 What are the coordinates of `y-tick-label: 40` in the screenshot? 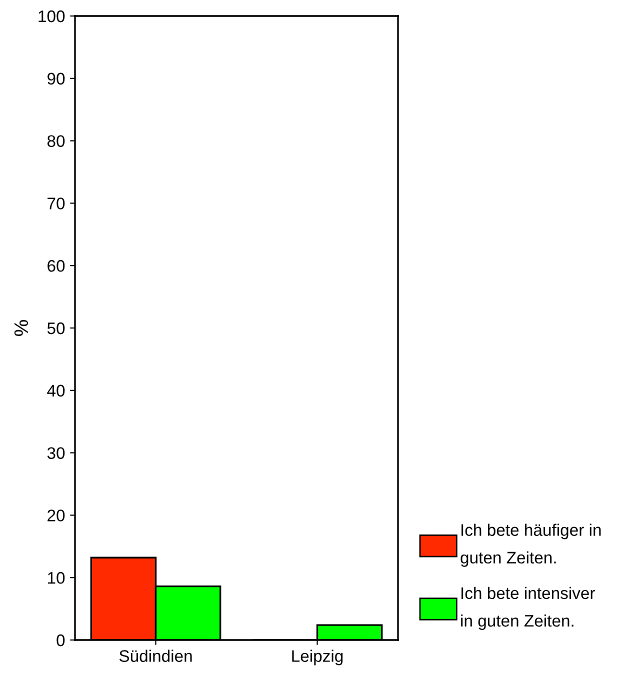 It's located at (56, 390).